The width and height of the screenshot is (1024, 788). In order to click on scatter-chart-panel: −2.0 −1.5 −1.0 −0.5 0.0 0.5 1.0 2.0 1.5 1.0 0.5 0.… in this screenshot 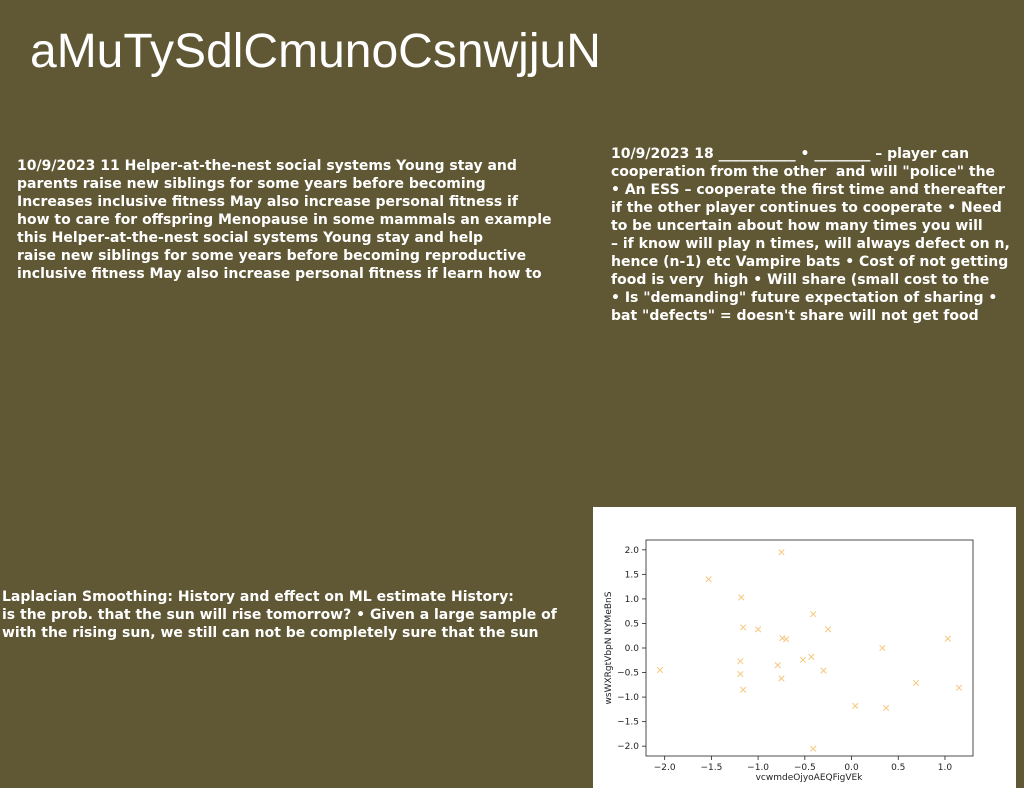, I will do `click(804, 647)`.